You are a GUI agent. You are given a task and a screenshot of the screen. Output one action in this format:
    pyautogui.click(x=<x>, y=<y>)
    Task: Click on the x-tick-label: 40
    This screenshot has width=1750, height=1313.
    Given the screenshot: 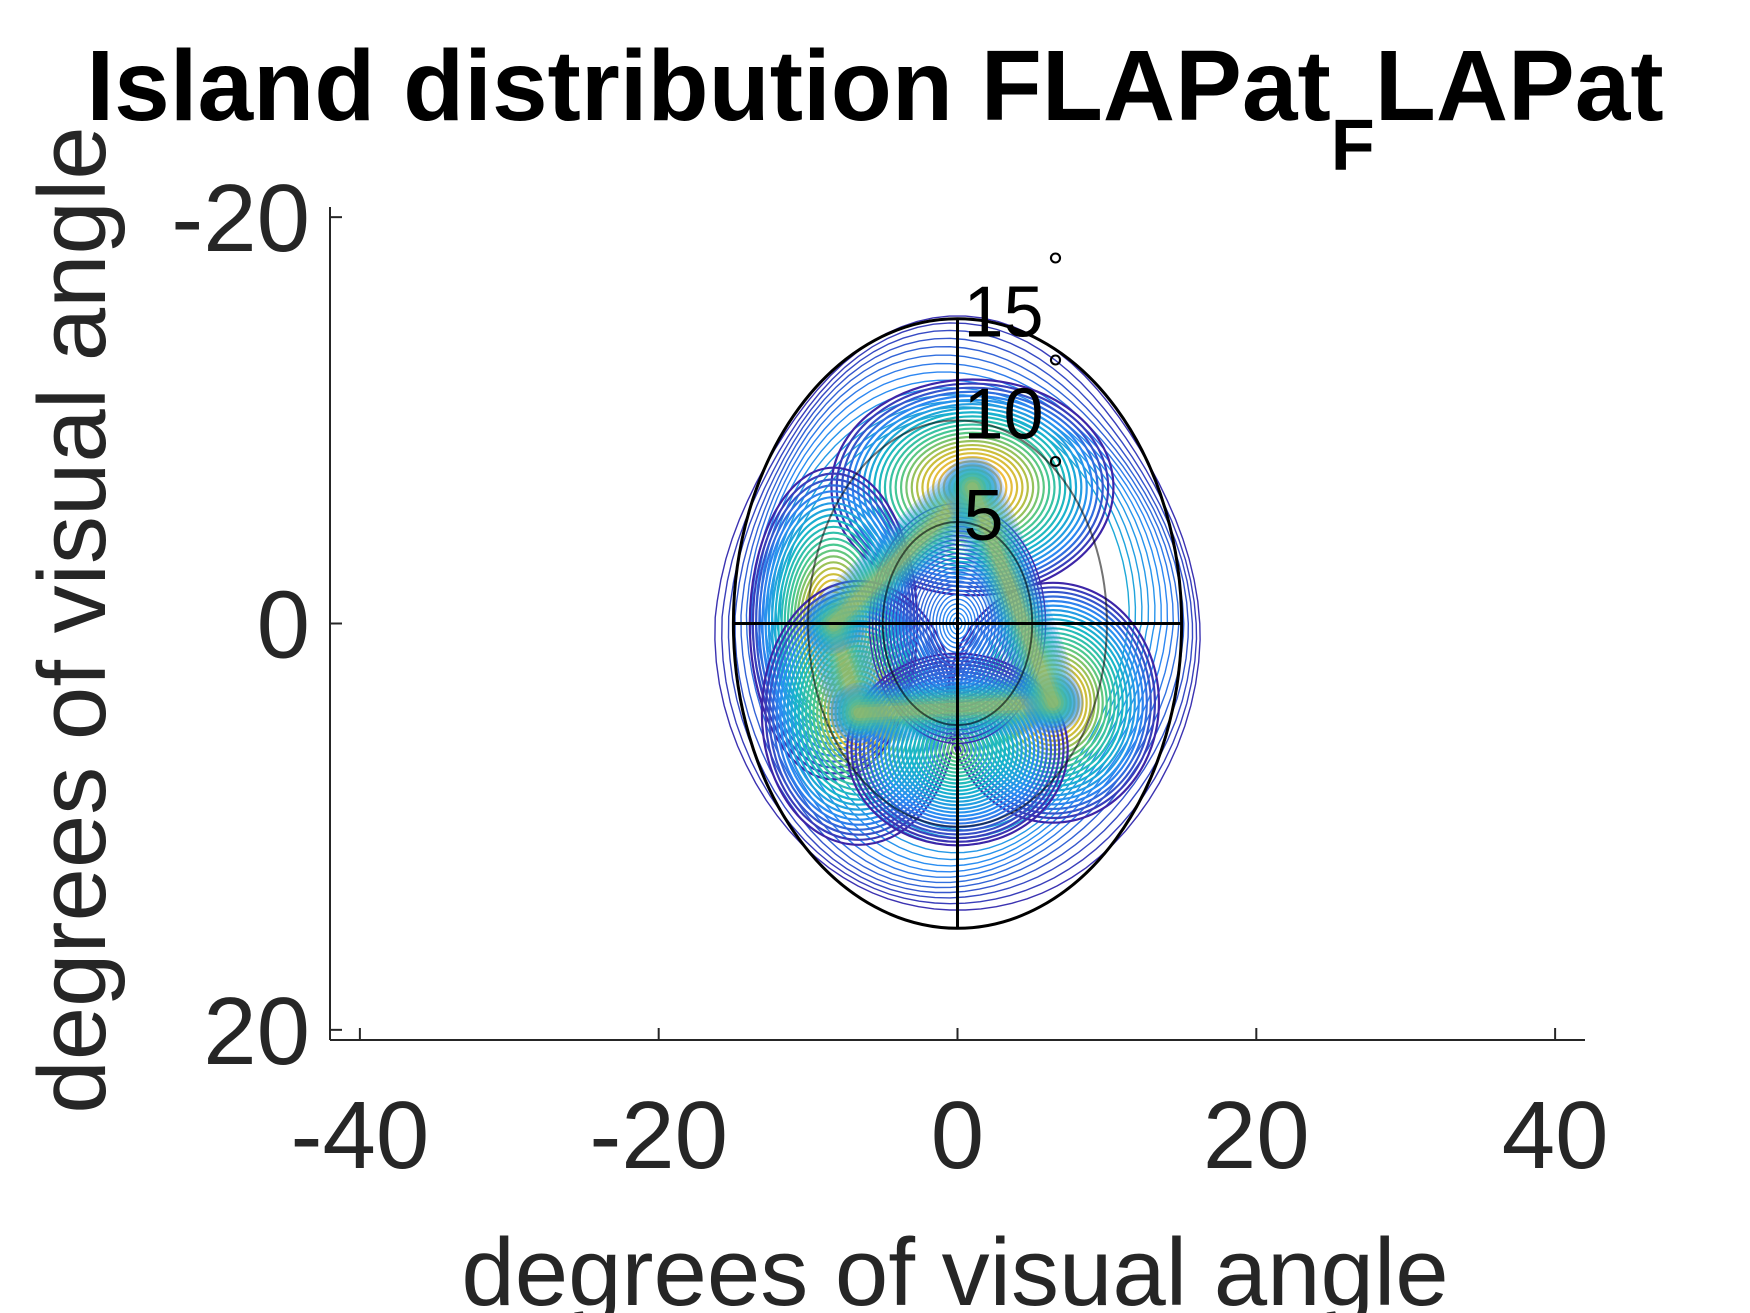 What is the action you would take?
    pyautogui.click(x=1555, y=1135)
    